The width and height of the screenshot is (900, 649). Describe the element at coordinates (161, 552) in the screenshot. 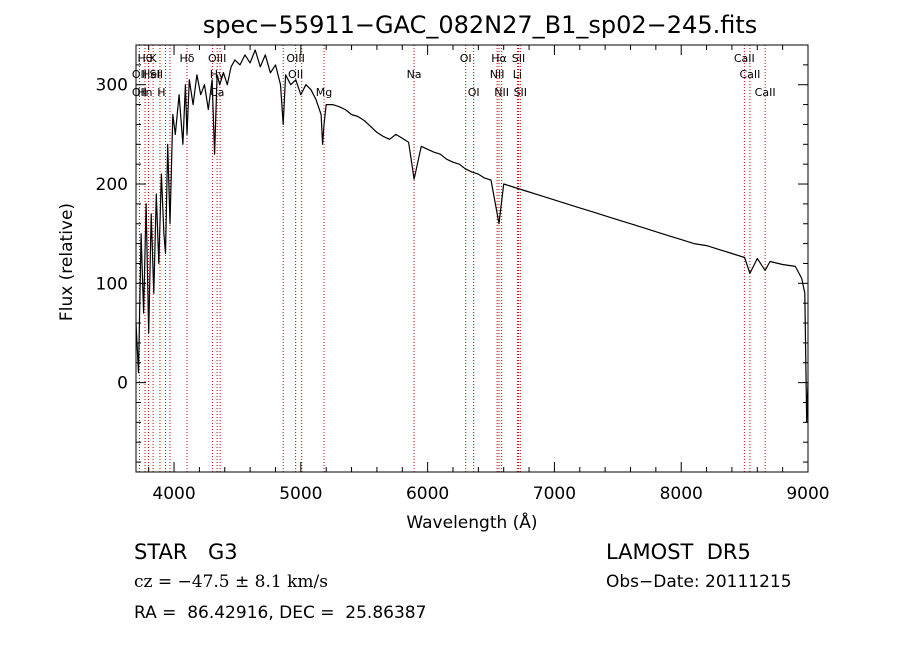

I see `object-type-label: STAR` at that location.